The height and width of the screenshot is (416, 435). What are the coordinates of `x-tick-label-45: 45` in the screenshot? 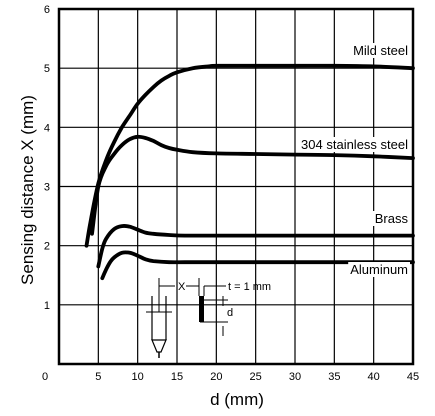 It's located at (413, 377).